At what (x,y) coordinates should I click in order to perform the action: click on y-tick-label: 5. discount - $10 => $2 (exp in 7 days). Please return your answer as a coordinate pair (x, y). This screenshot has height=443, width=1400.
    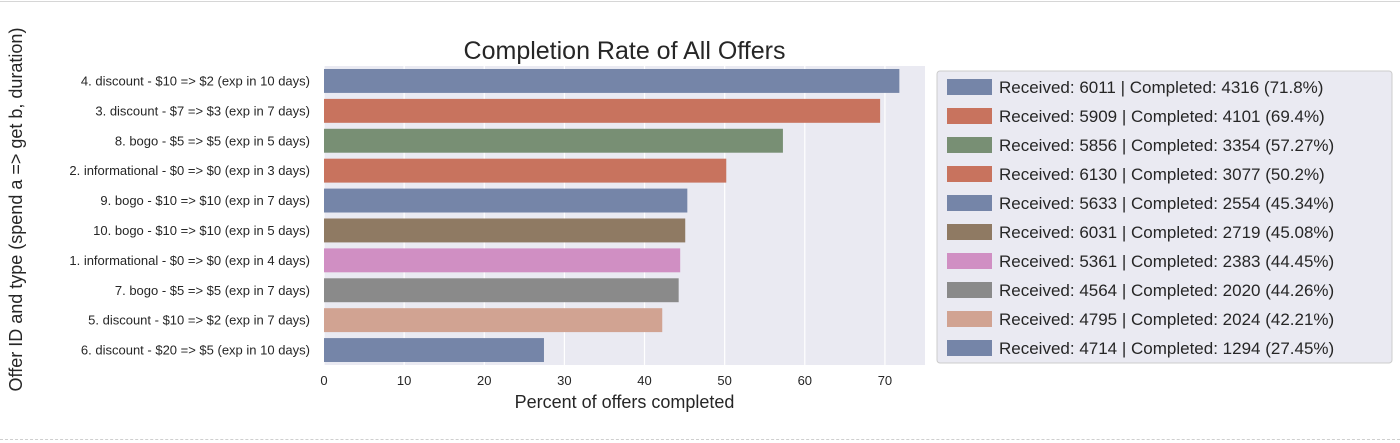
    Looking at the image, I should click on (199, 320).